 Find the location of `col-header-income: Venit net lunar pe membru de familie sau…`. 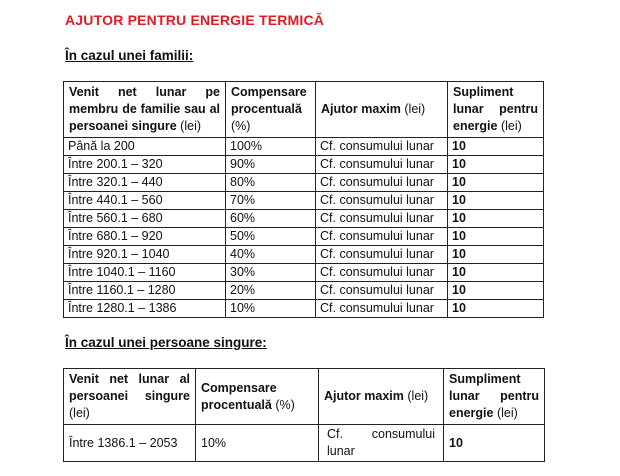

col-header-income: Venit net lunar pe membru de familie sau… is located at coordinates (144, 109).